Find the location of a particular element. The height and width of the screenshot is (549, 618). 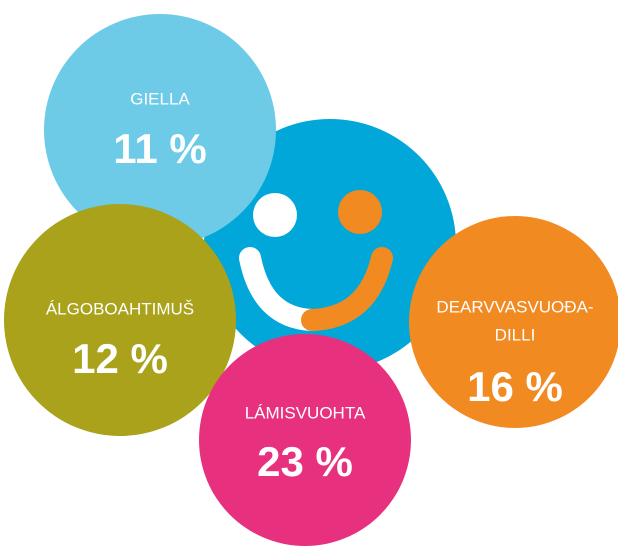

bubble-value: 16 % is located at coordinates (515, 386).